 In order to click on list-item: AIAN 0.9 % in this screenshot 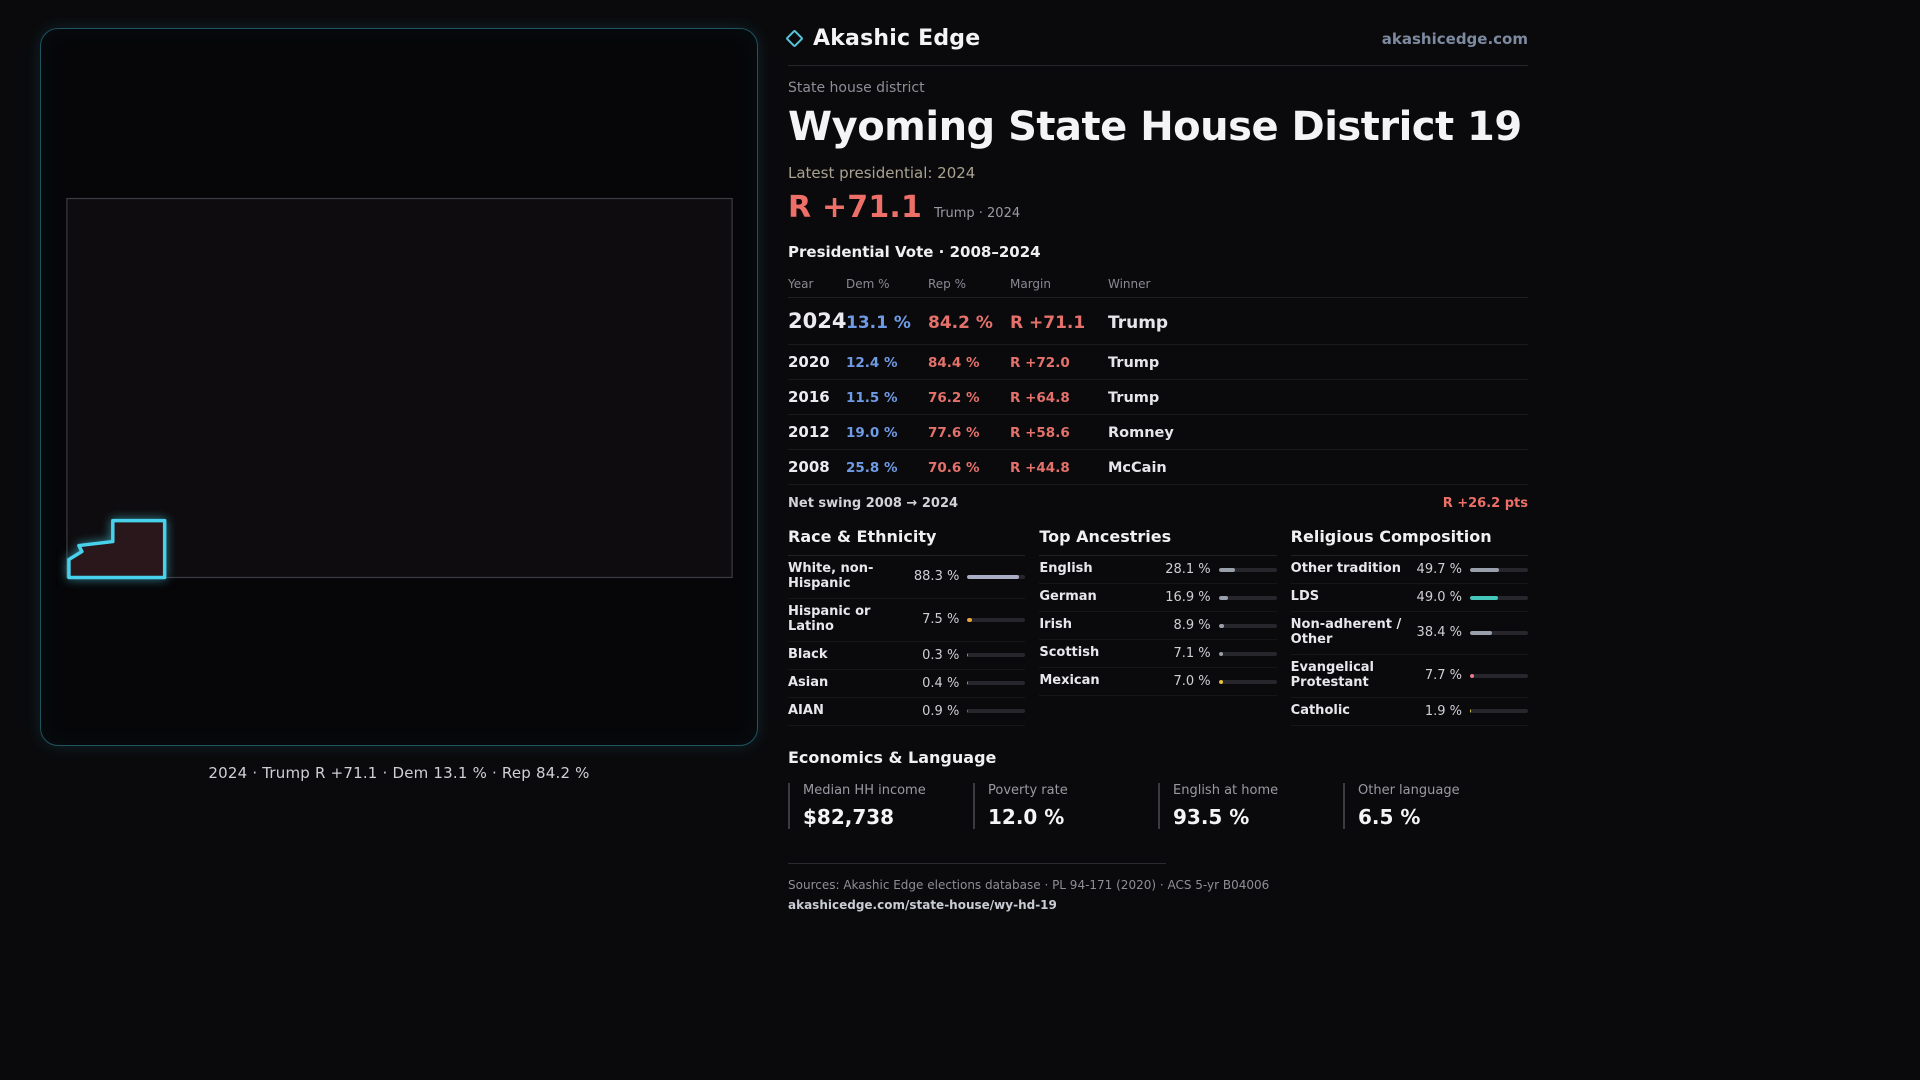, I will do `click(907, 712)`.